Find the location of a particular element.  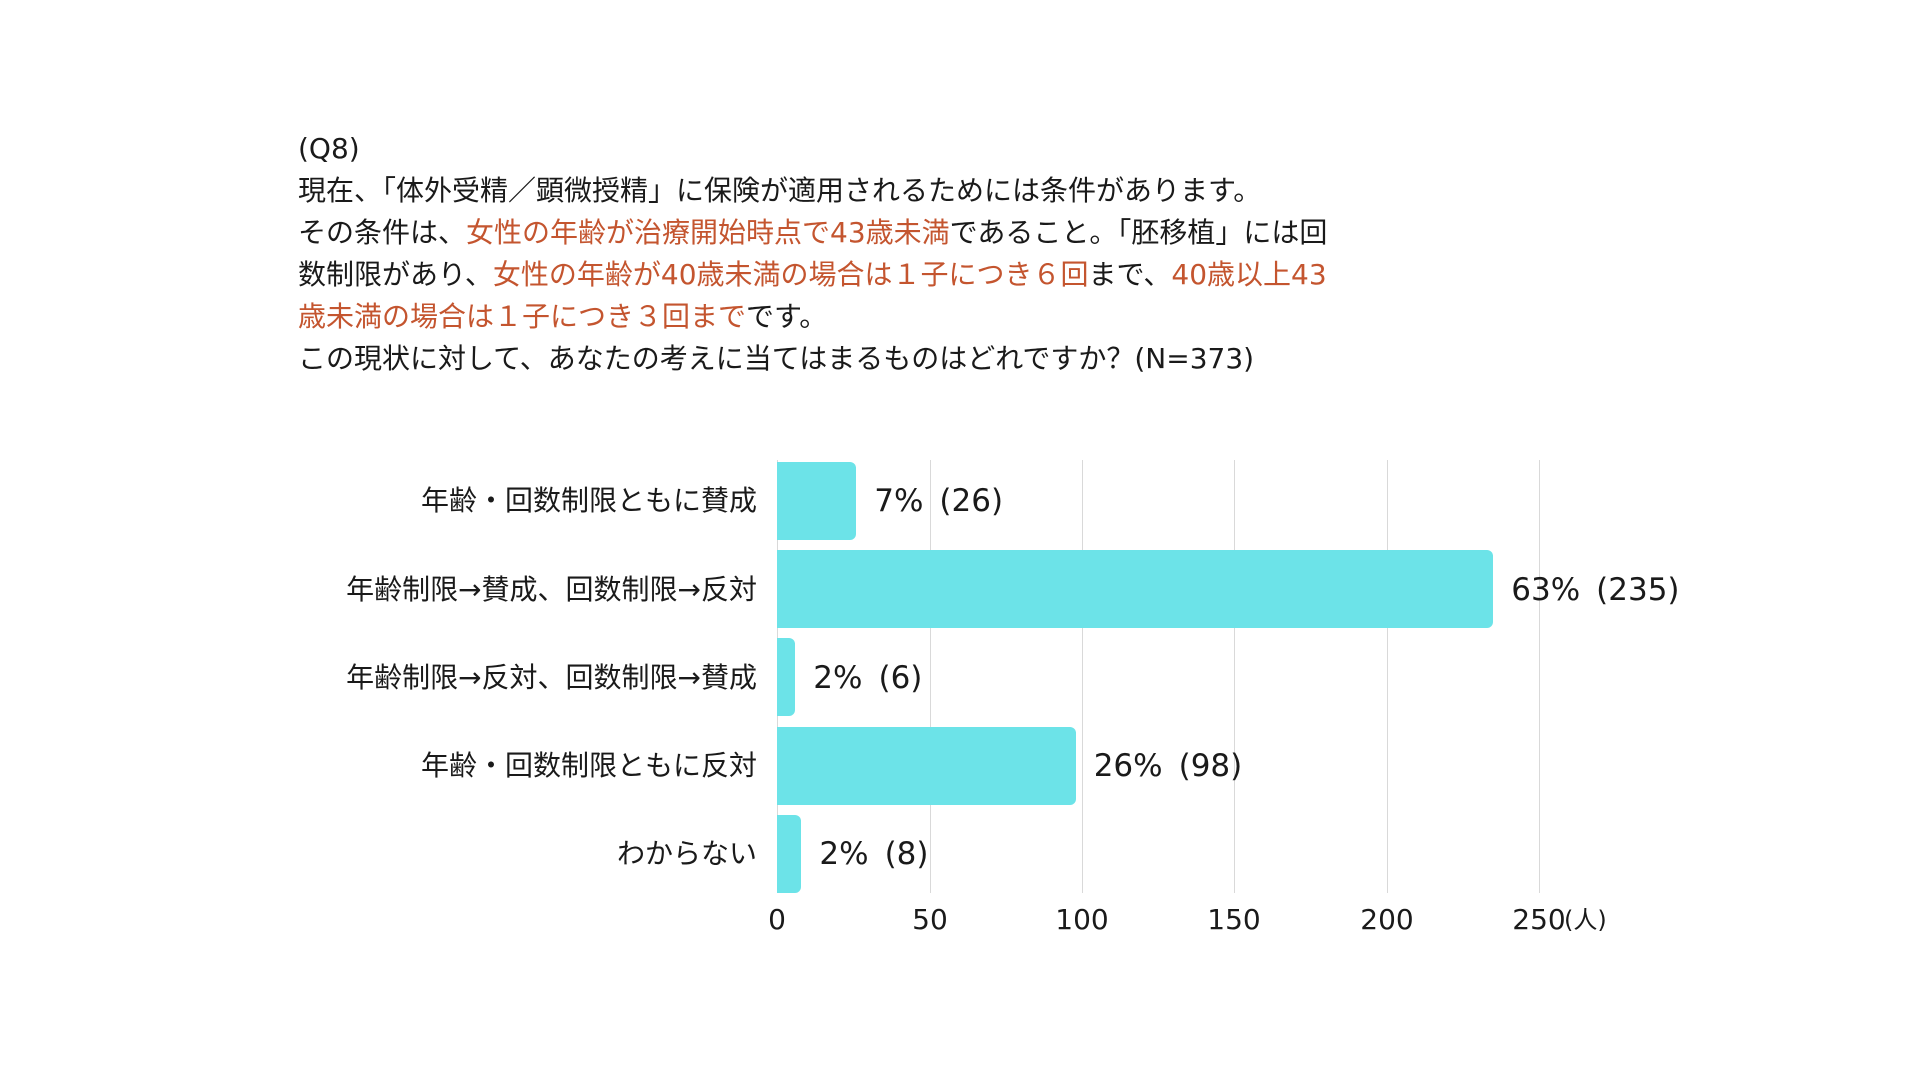

question-line: (Q8) is located at coordinates (888, 149).